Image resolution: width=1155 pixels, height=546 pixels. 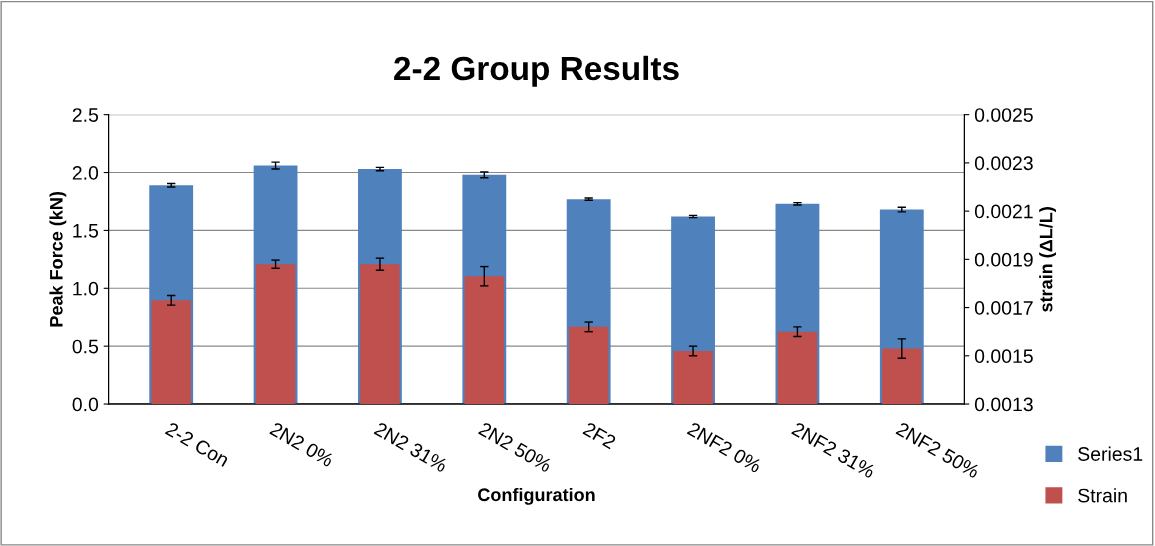 What do you see at coordinates (302, 444) in the screenshot?
I see `x-tick-label: 2N2 0%` at bounding box center [302, 444].